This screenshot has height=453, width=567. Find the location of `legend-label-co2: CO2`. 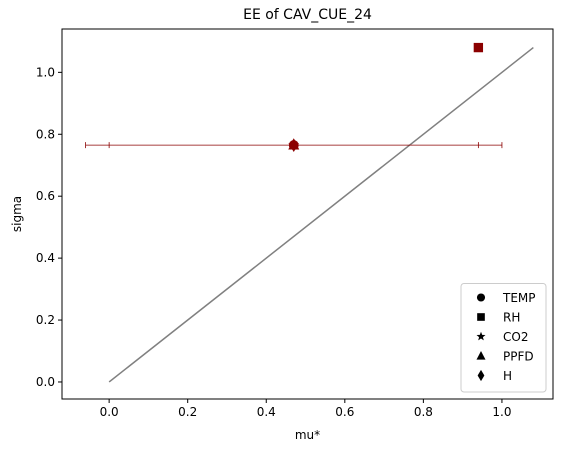

legend-label-co2: CO2 is located at coordinates (515, 337).